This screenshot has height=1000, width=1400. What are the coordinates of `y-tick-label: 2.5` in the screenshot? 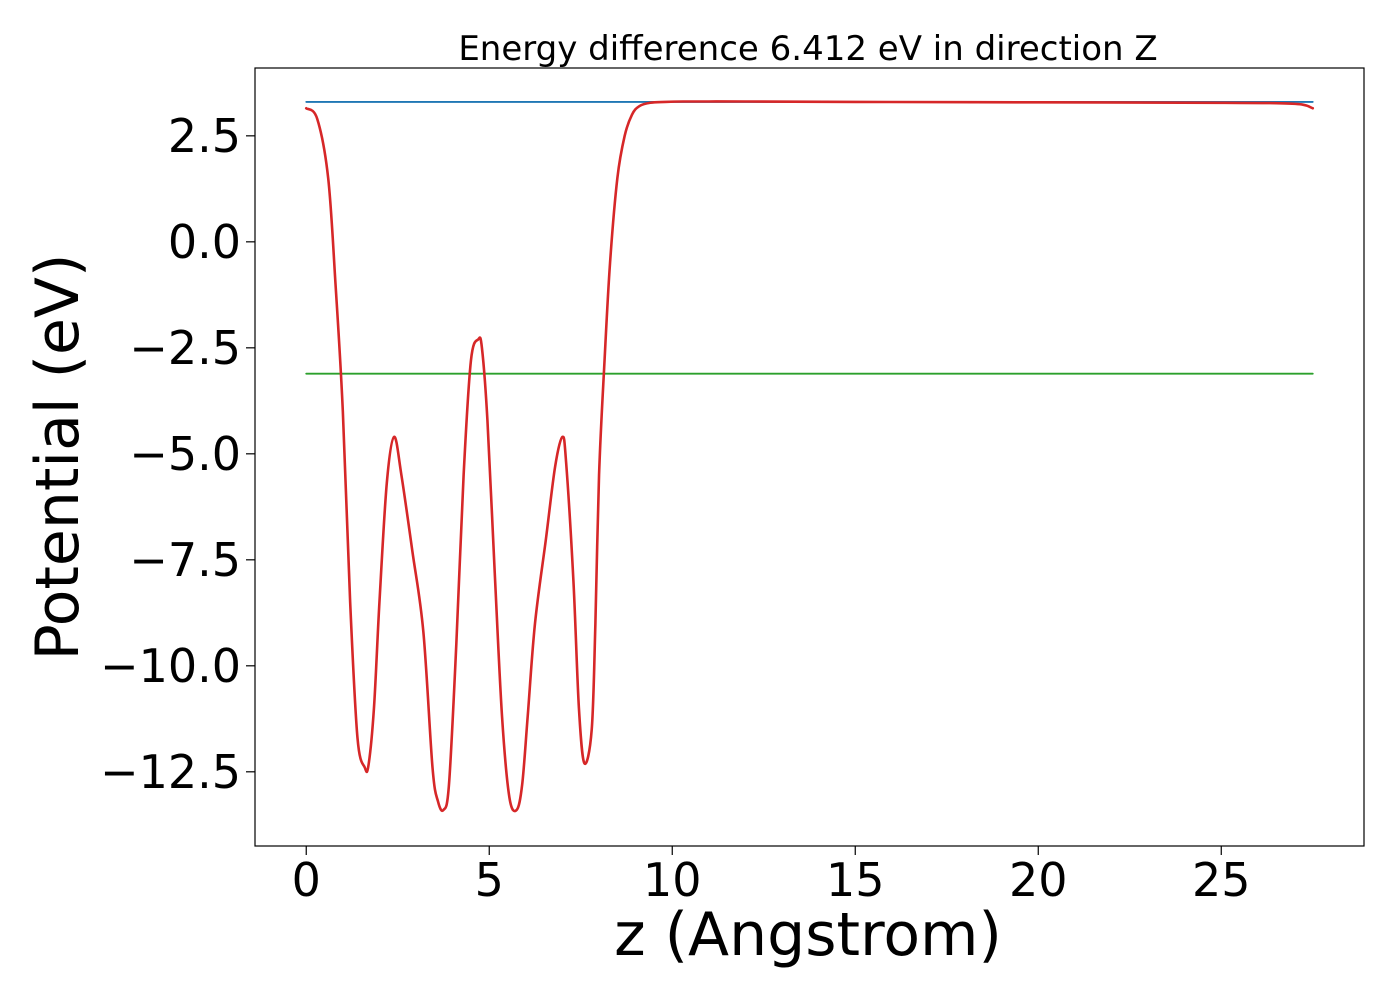 It's located at (204, 136).